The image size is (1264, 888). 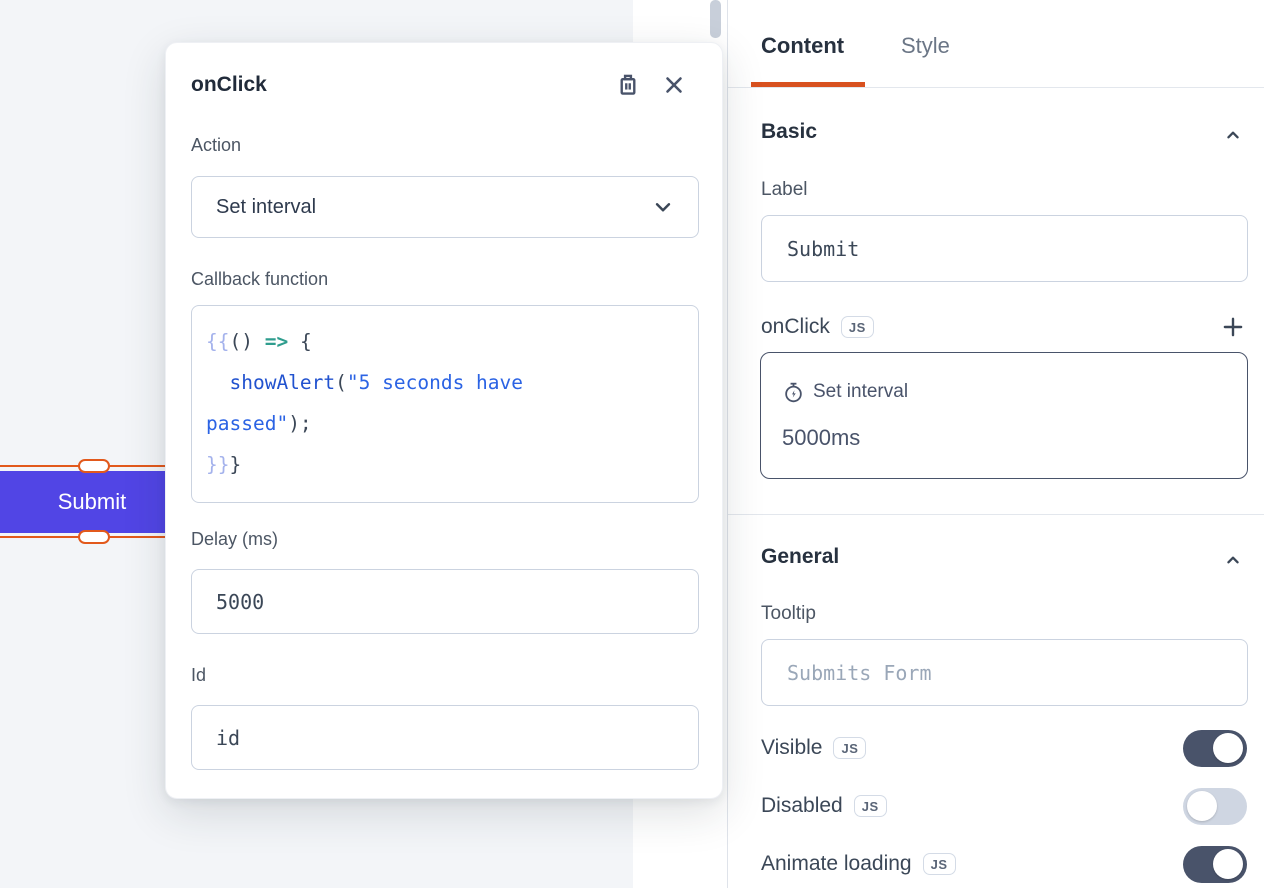 I want to click on animate-loading-property-label: Animate loading, so click(x=836, y=863).